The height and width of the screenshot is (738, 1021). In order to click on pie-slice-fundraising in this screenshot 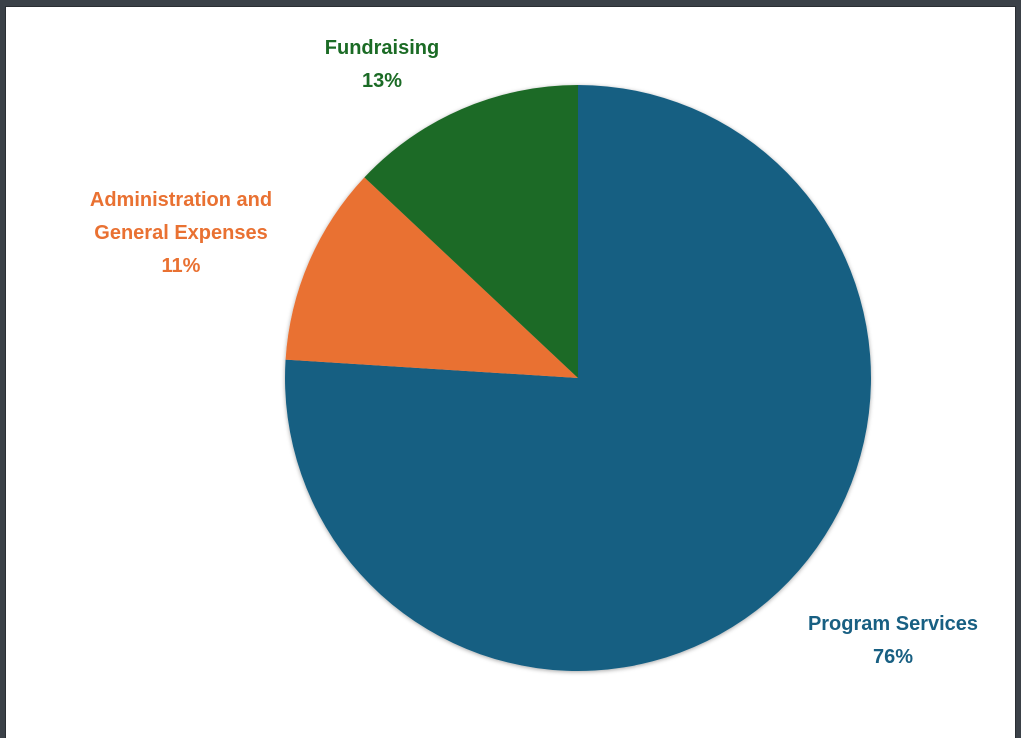, I will do `click(471, 231)`.